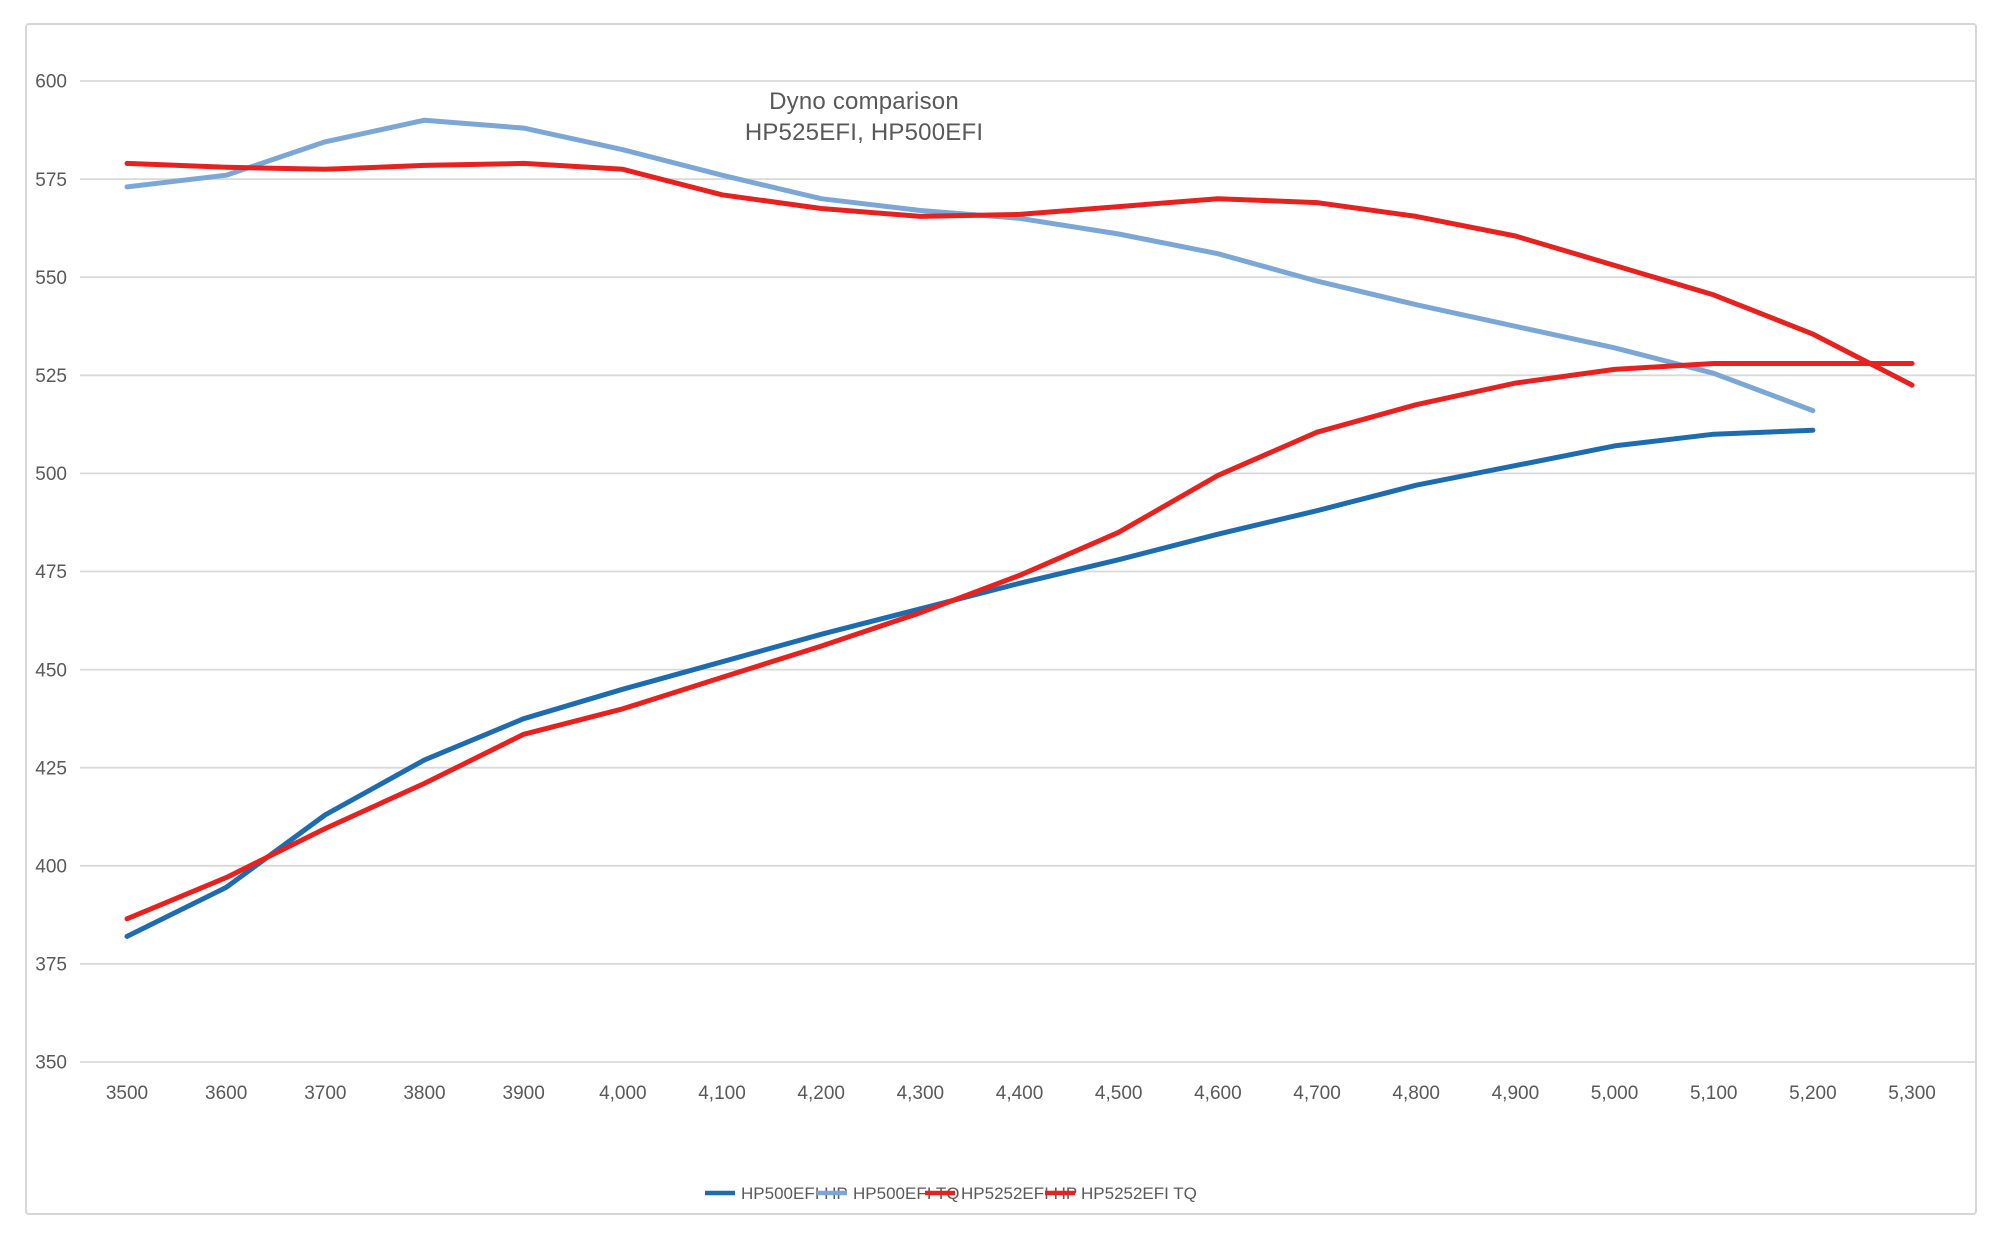  Describe the element at coordinates (1139, 1193) in the screenshot. I see `legend-label-HP5252EFI-TQ: HP5252EFI TQ` at that location.